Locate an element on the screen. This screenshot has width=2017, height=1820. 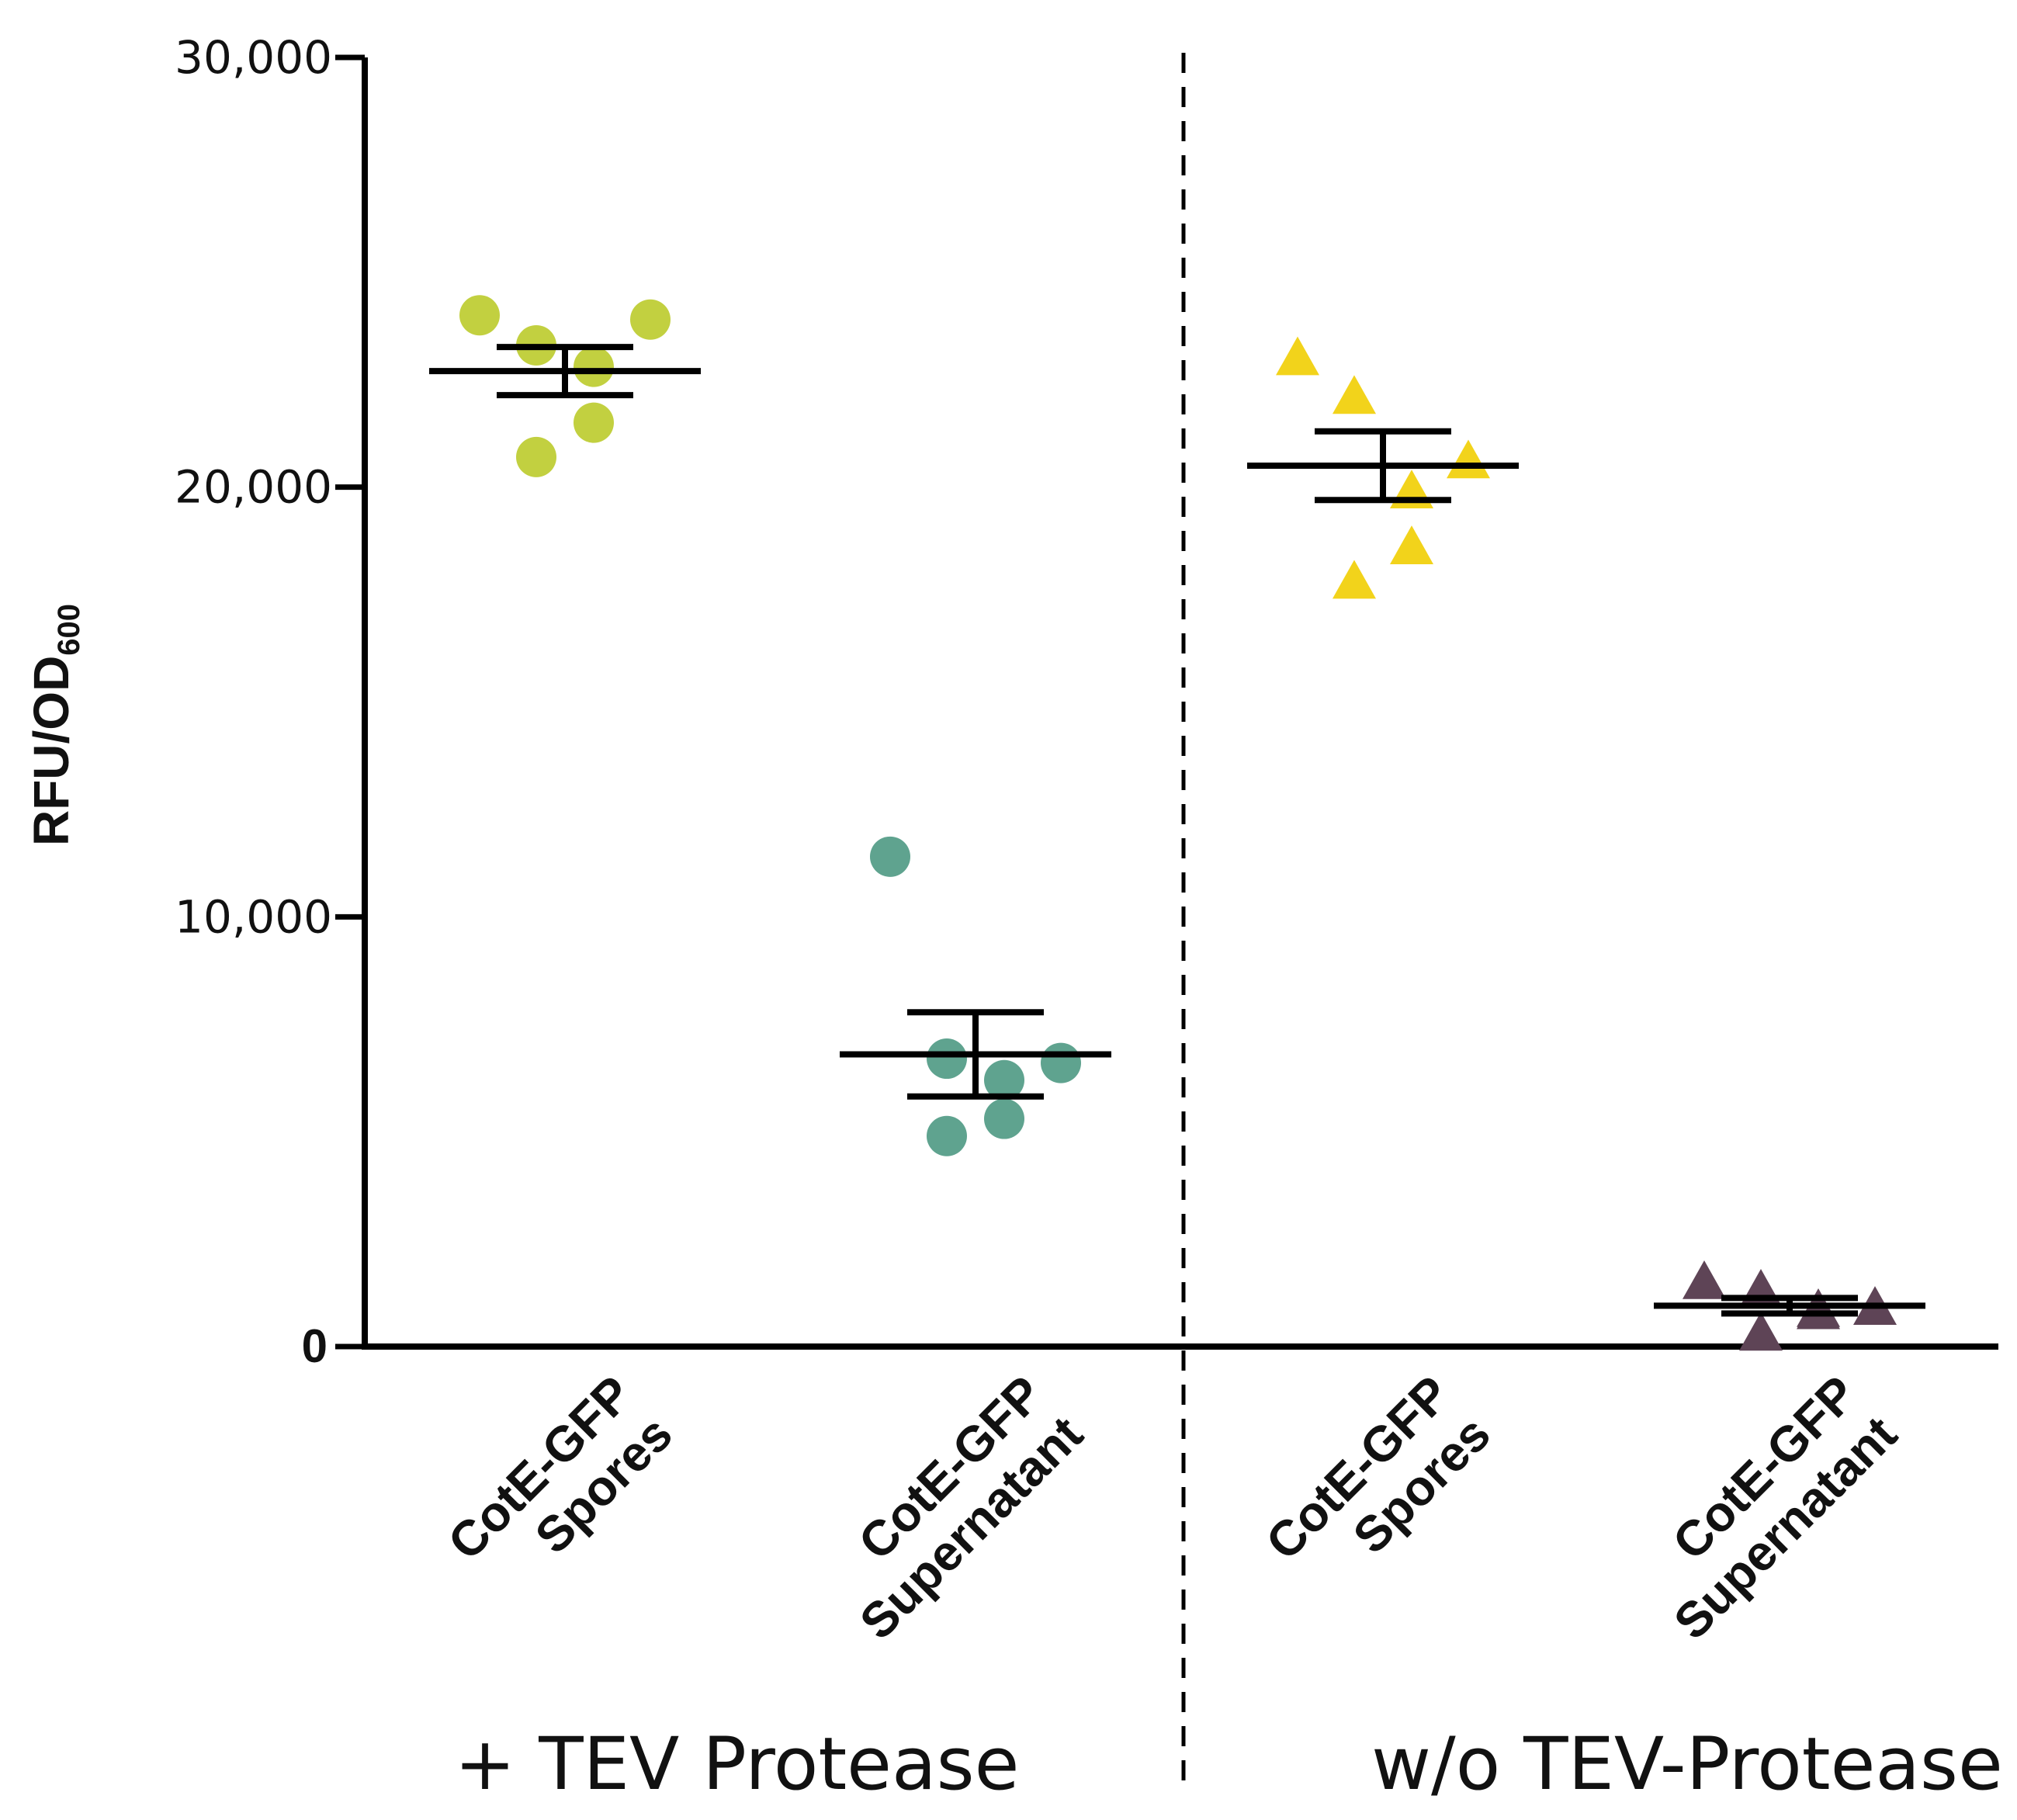
y-tick-label: 10,000 is located at coordinates (253, 916).